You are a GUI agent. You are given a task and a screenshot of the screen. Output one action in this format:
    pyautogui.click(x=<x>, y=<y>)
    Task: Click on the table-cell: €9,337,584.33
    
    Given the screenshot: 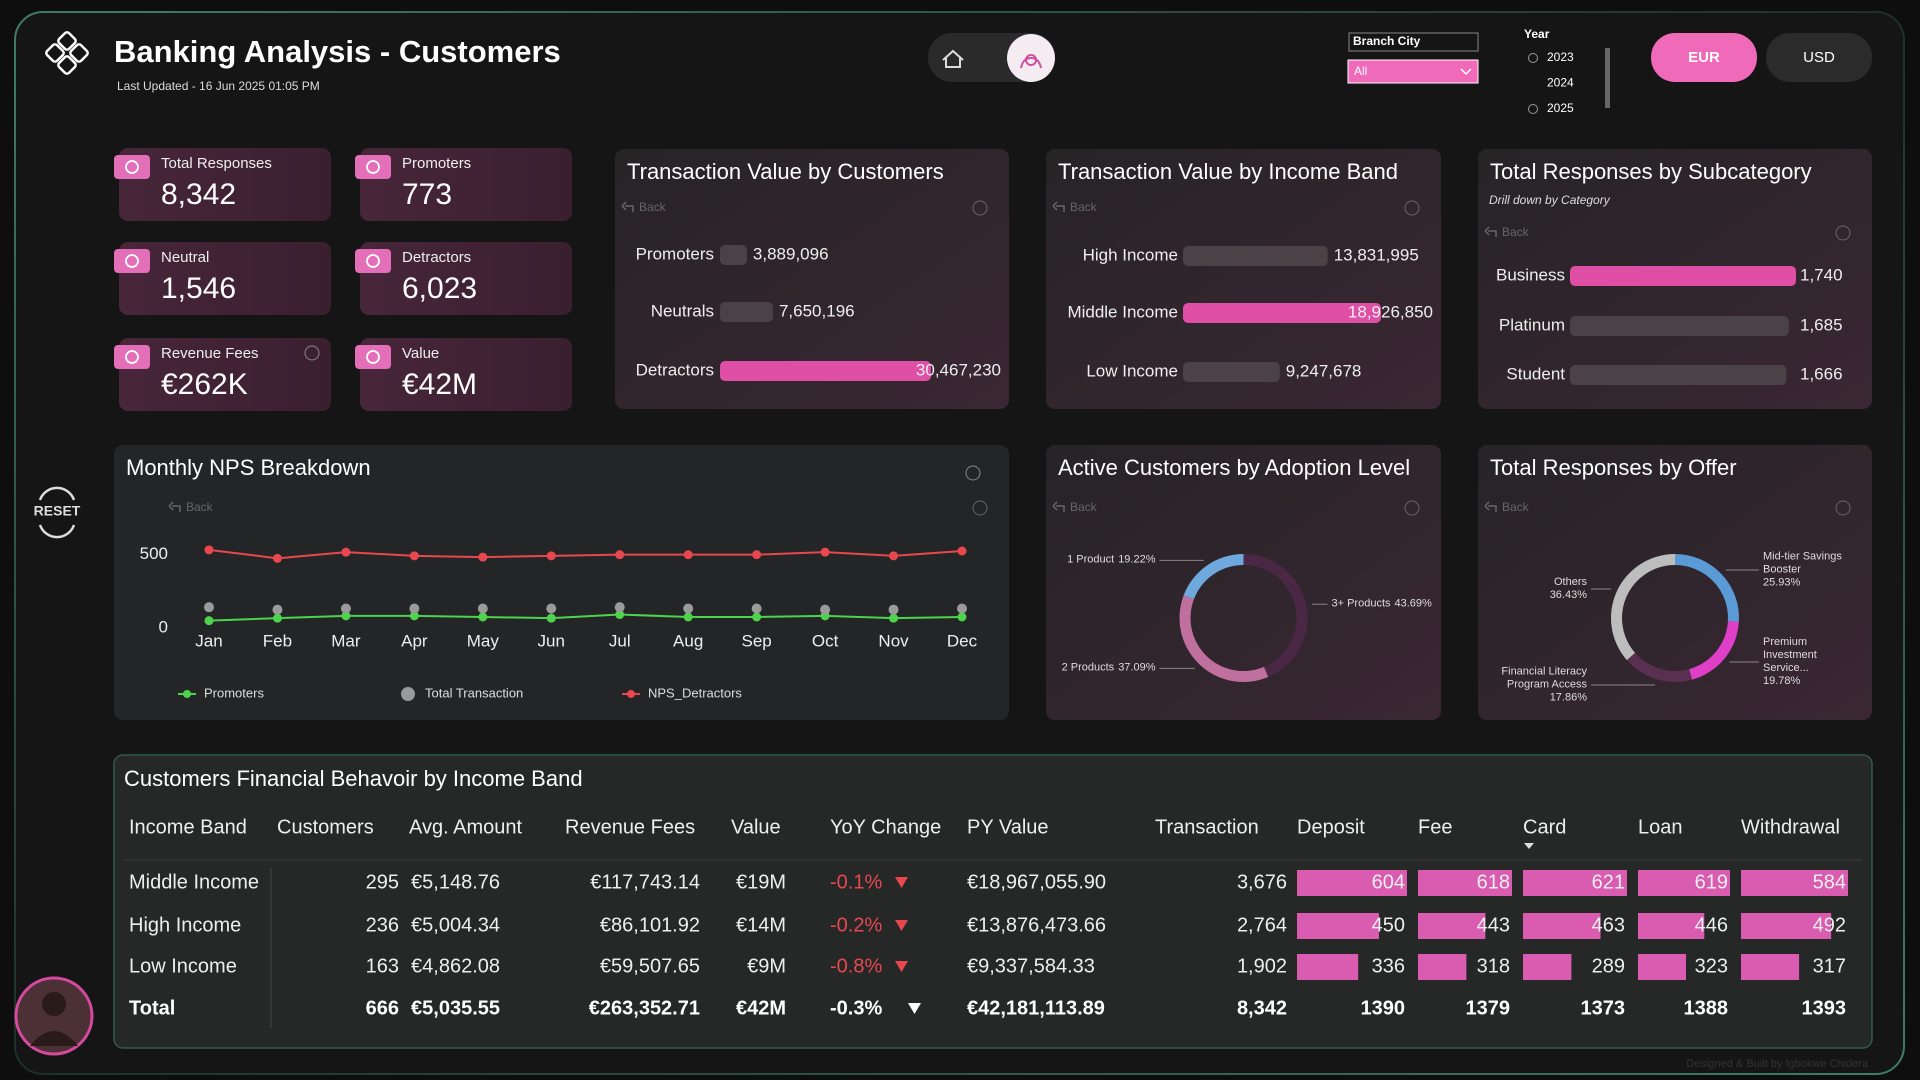 What is the action you would take?
    pyautogui.click(x=1031, y=966)
    